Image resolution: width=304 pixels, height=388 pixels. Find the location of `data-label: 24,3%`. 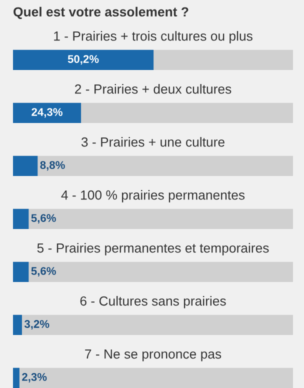

data-label: 24,3% is located at coordinates (47, 113).